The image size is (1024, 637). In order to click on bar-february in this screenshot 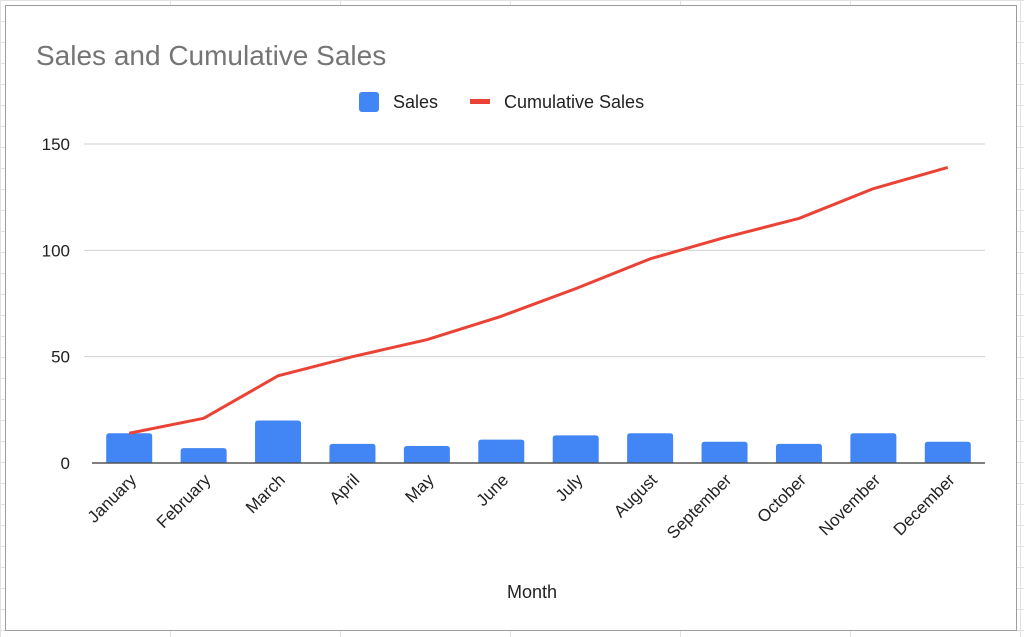, I will do `click(203, 455)`.